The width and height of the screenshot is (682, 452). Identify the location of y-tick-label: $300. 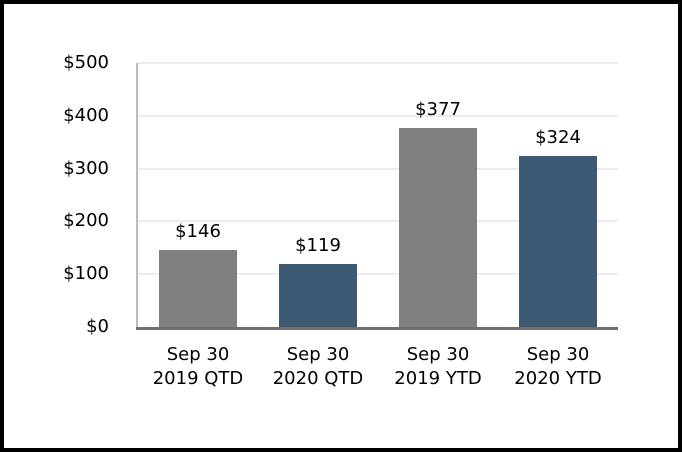
(86, 168).